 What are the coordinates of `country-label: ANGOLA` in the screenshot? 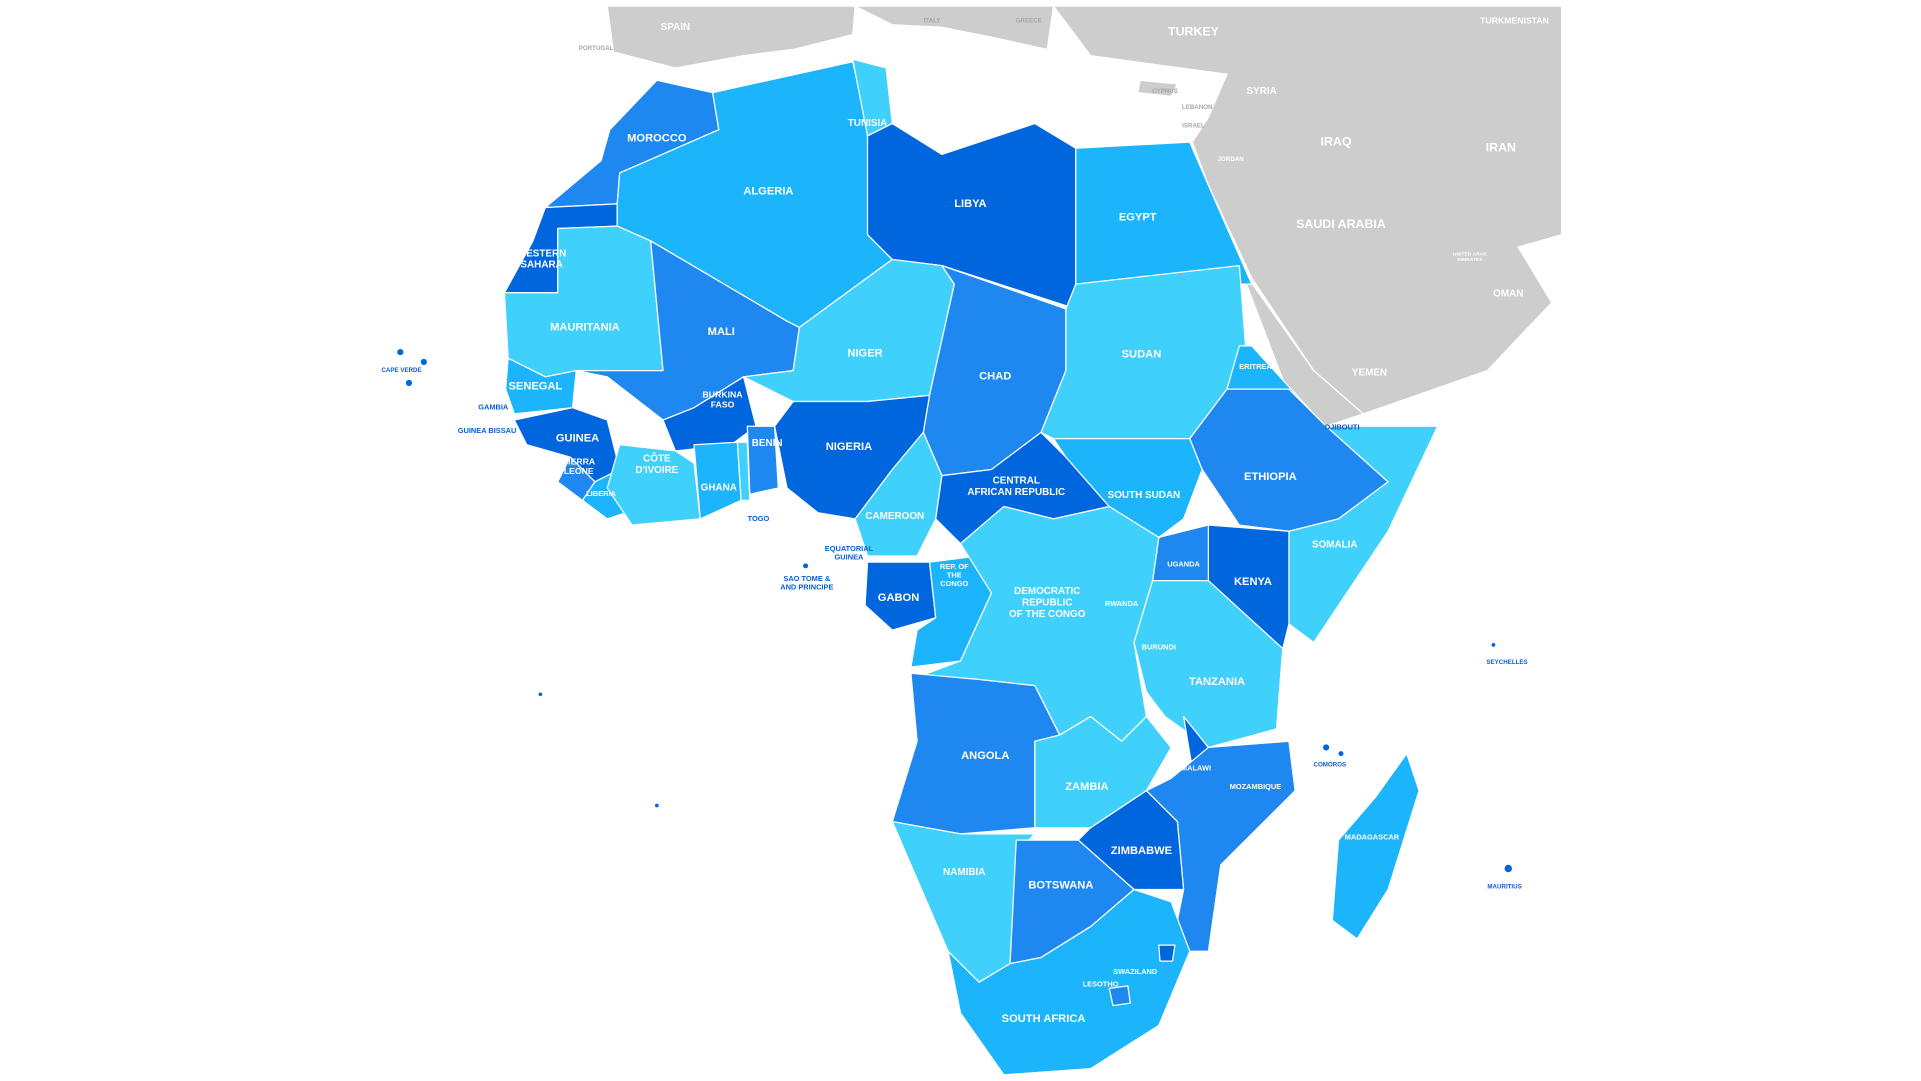 It's located at (985, 756).